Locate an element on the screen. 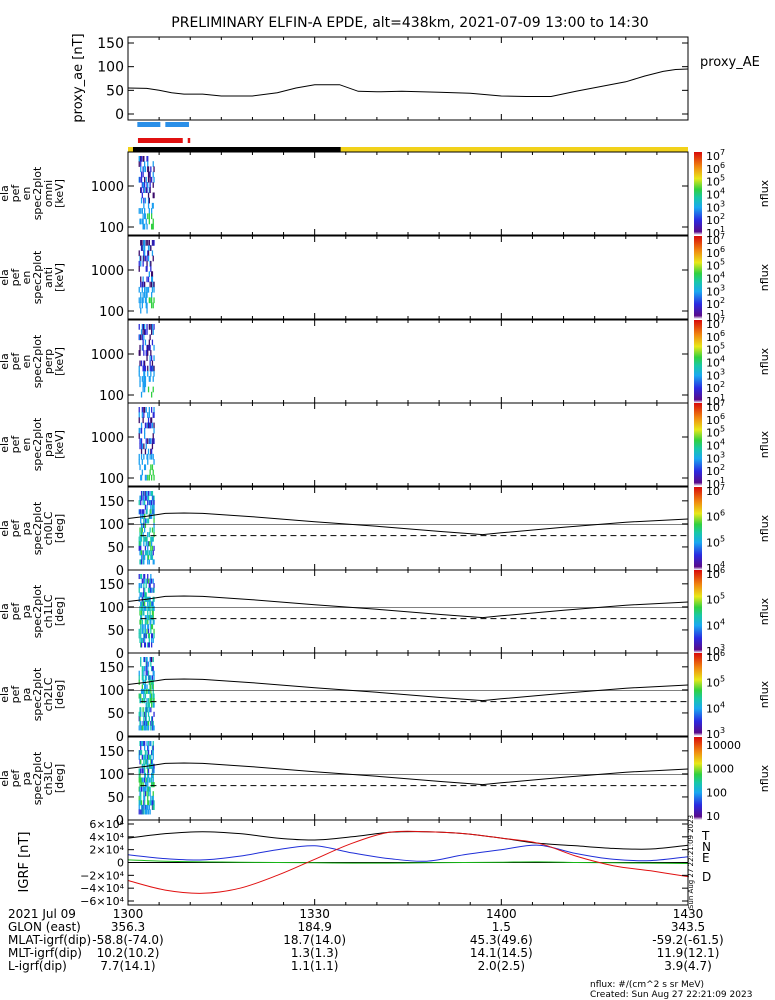 The width and height of the screenshot is (775, 1000). proxy-ae-frame is located at coordinates (408, 78).